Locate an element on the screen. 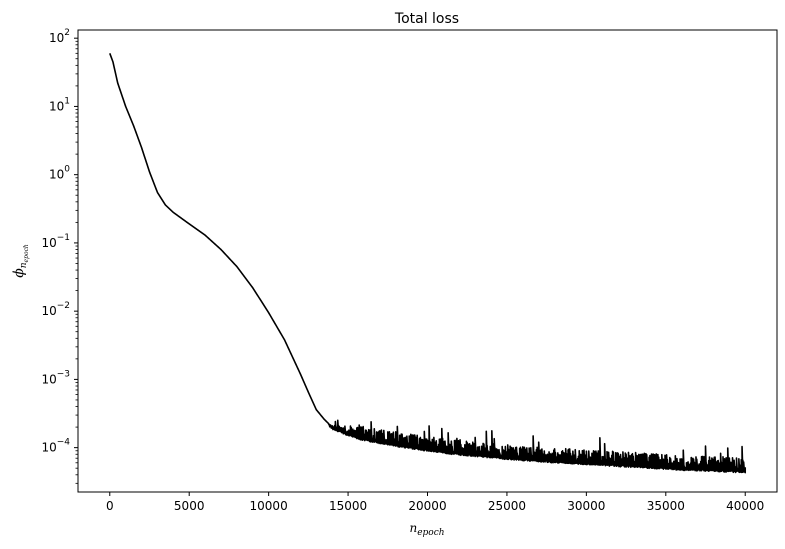  y-tick-label: 10⁻² is located at coordinates (55, 309).